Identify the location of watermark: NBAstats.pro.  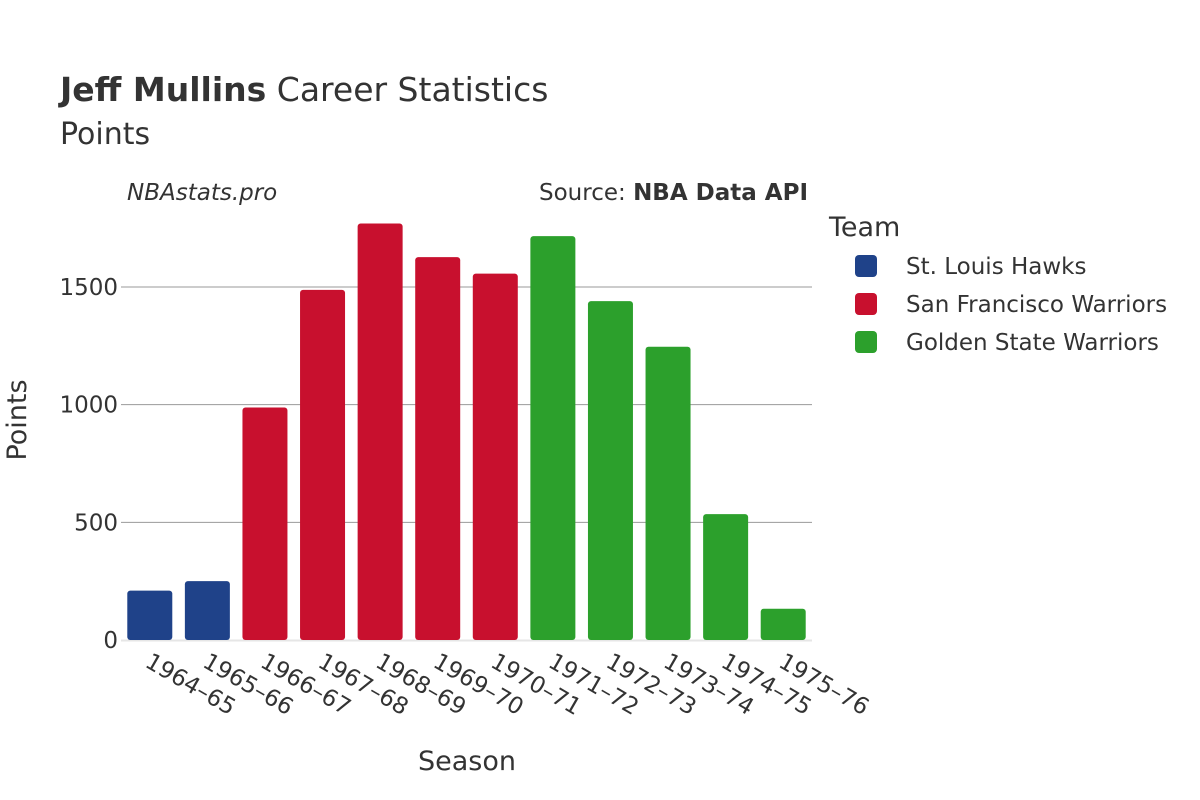
(202, 193).